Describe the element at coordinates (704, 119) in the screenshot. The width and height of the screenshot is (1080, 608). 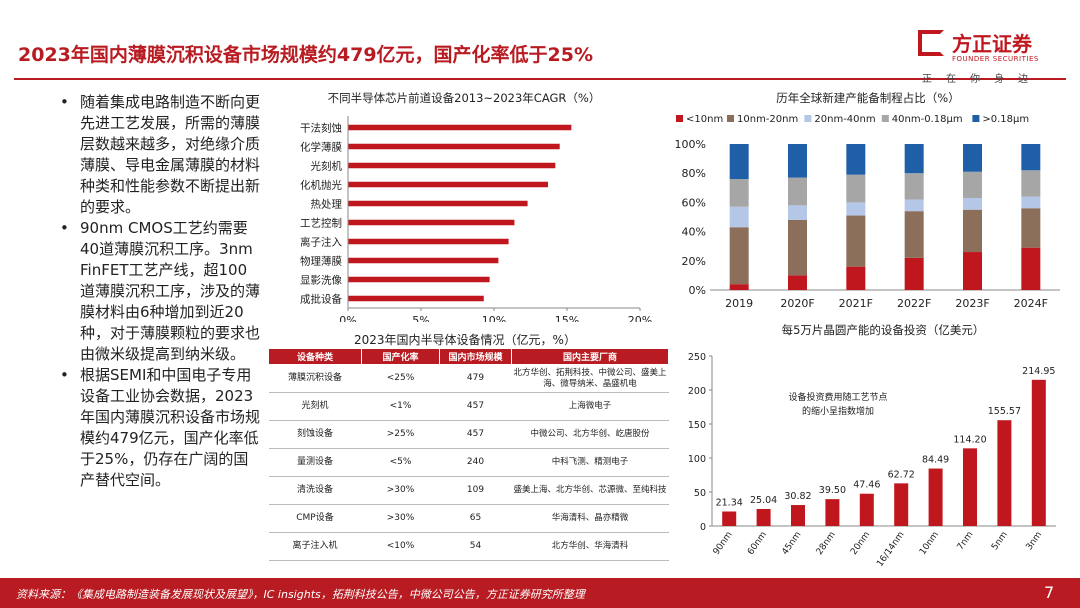
I see `stack-legend-label: <10nm` at that location.